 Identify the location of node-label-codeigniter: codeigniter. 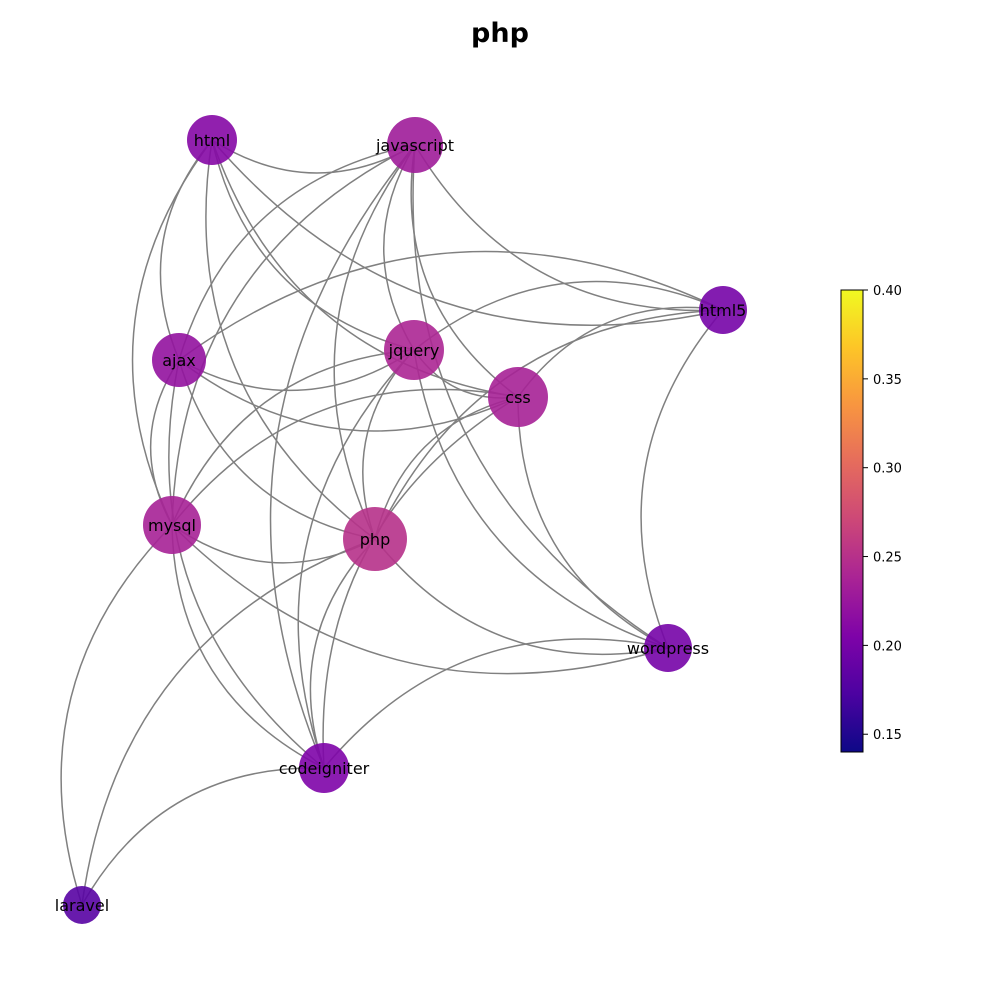
(324, 768).